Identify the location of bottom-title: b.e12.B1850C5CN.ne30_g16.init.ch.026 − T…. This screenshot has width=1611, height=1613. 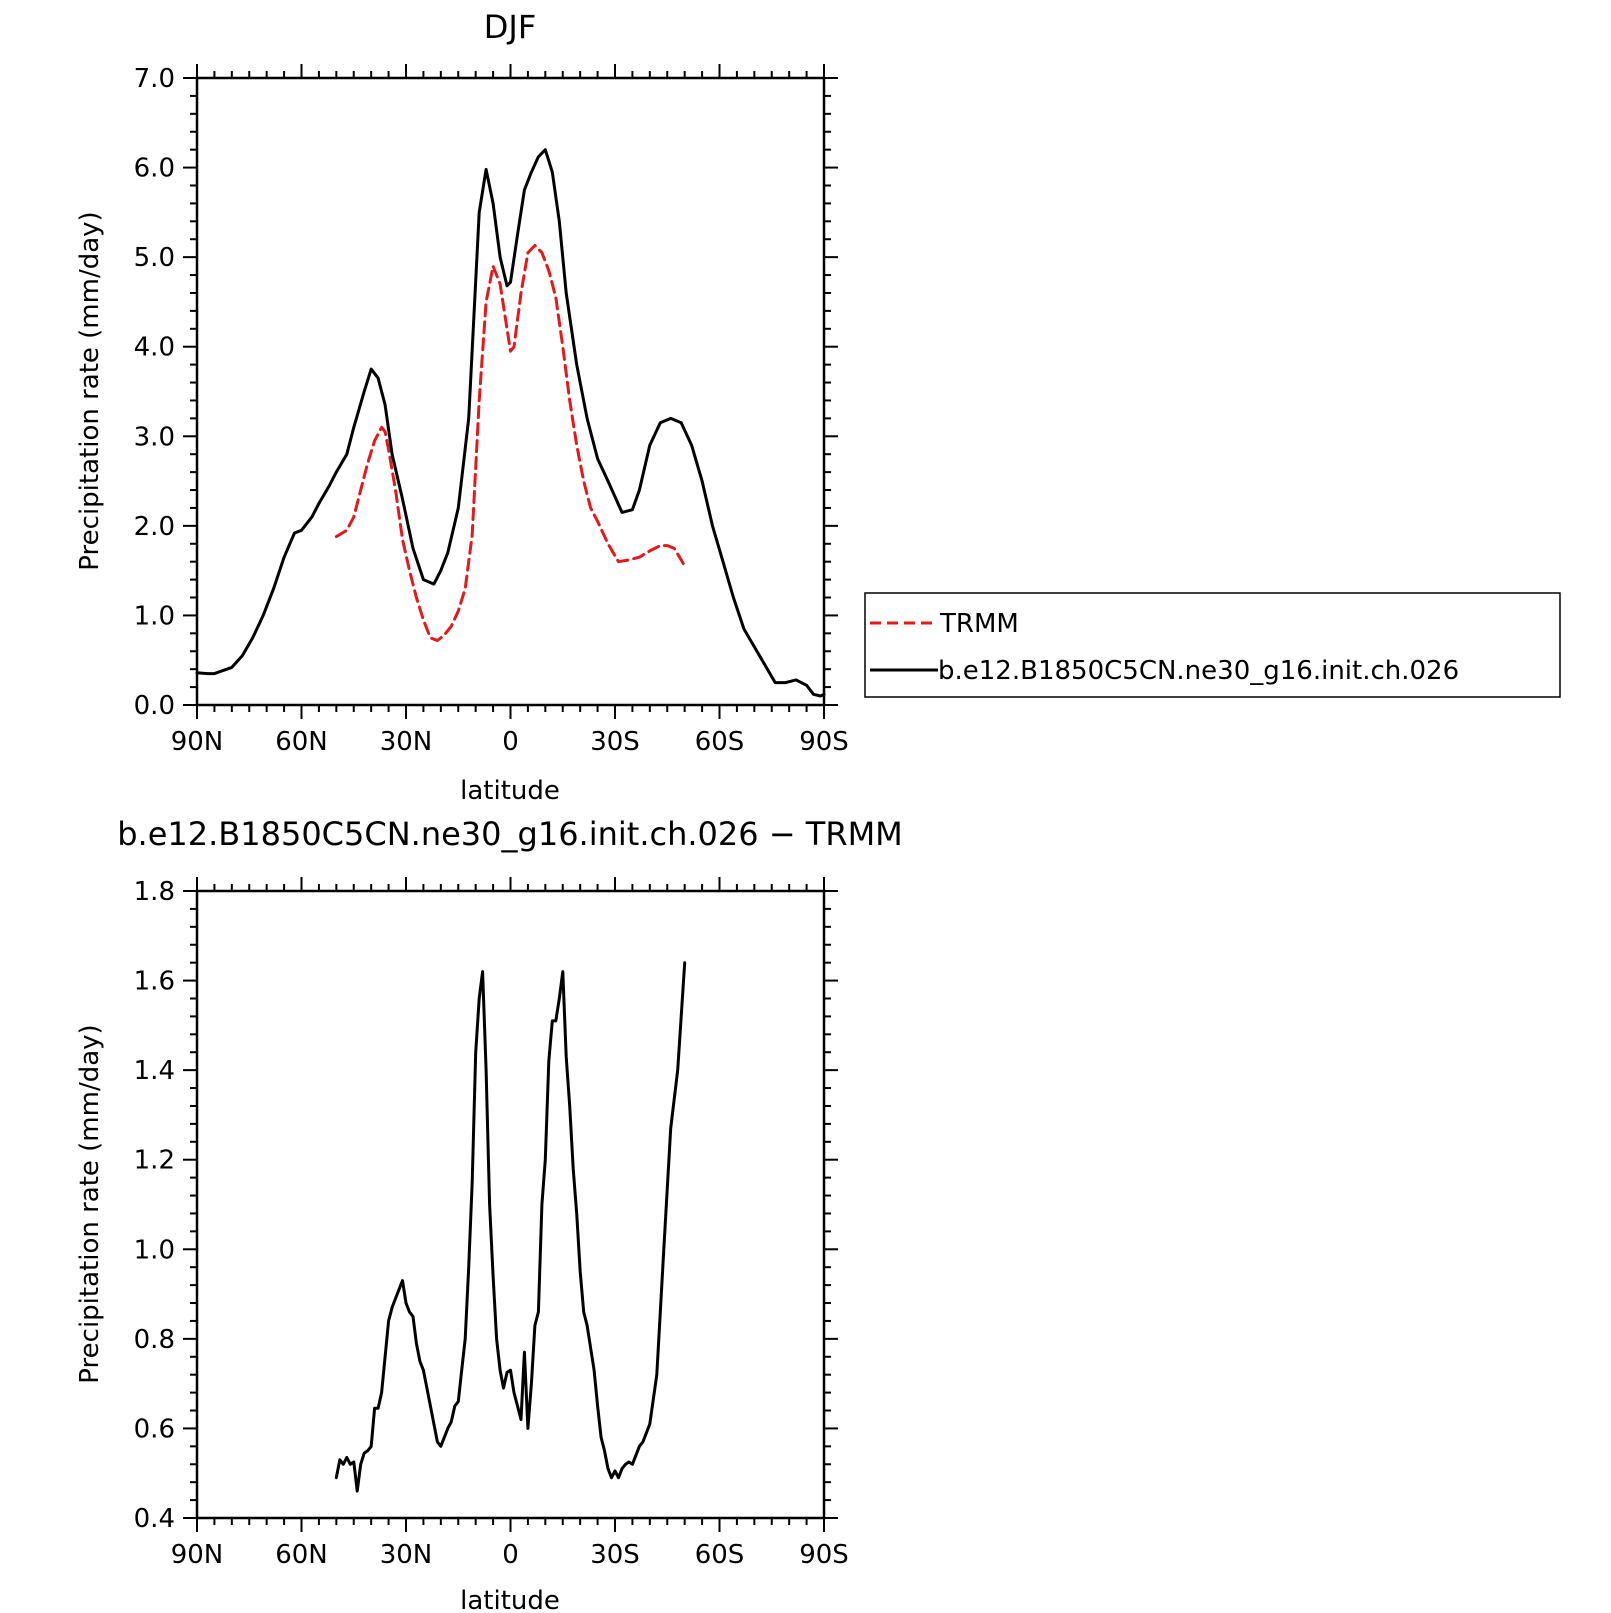
(510, 834).